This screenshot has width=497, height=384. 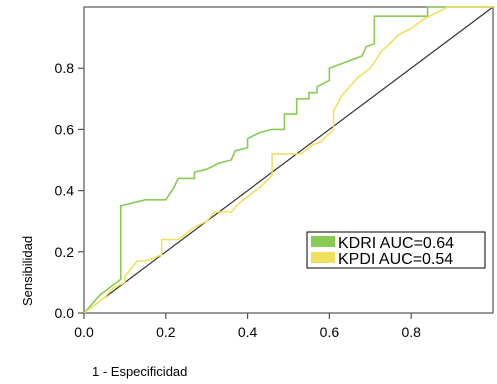 I want to click on x-axis-title: 1 - Especificidad, so click(x=139, y=371).